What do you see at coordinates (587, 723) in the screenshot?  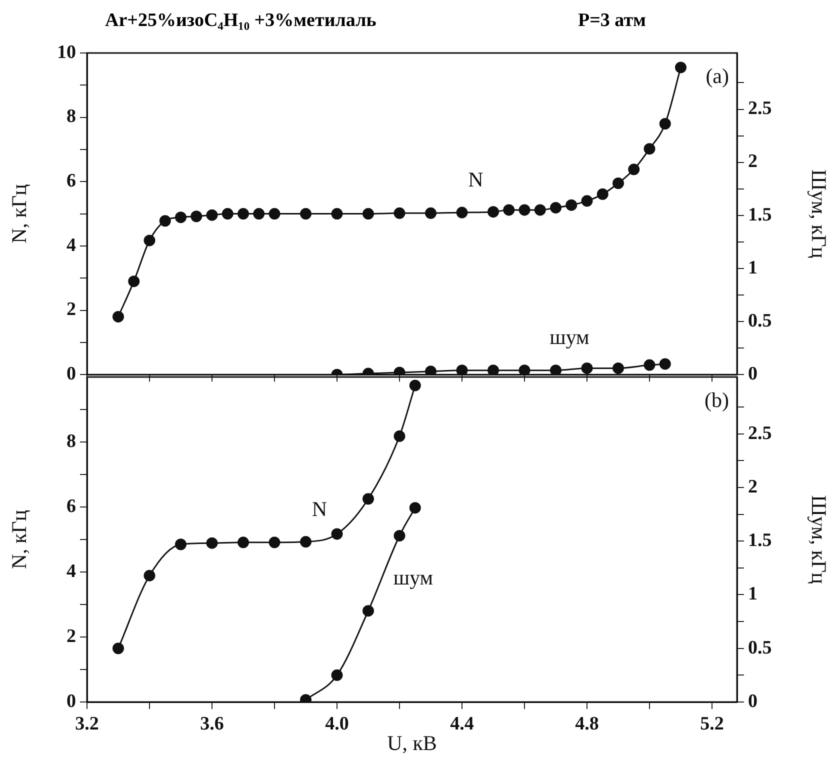 I see `x-tick-label: 4.8` at bounding box center [587, 723].